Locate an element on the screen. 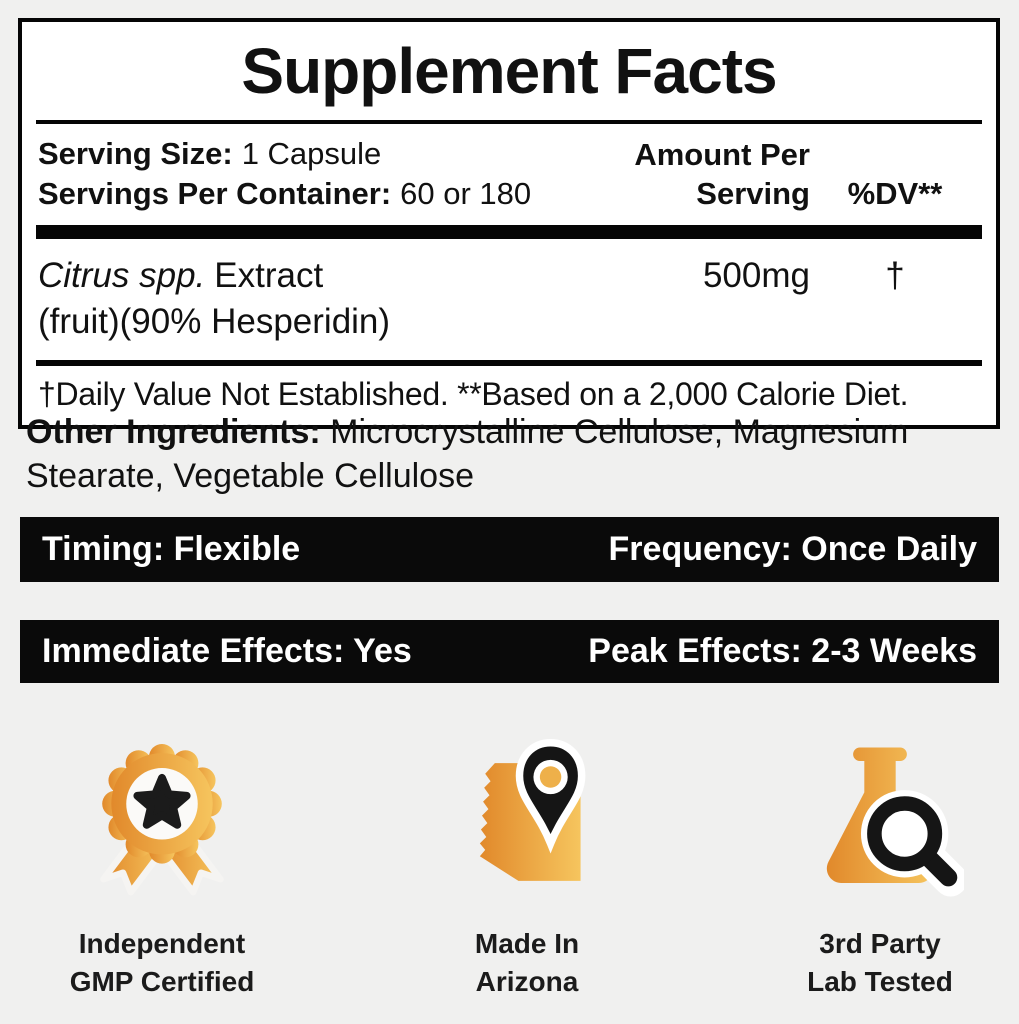 The image size is (1019, 1024). title-divider-rule is located at coordinates (509, 122).